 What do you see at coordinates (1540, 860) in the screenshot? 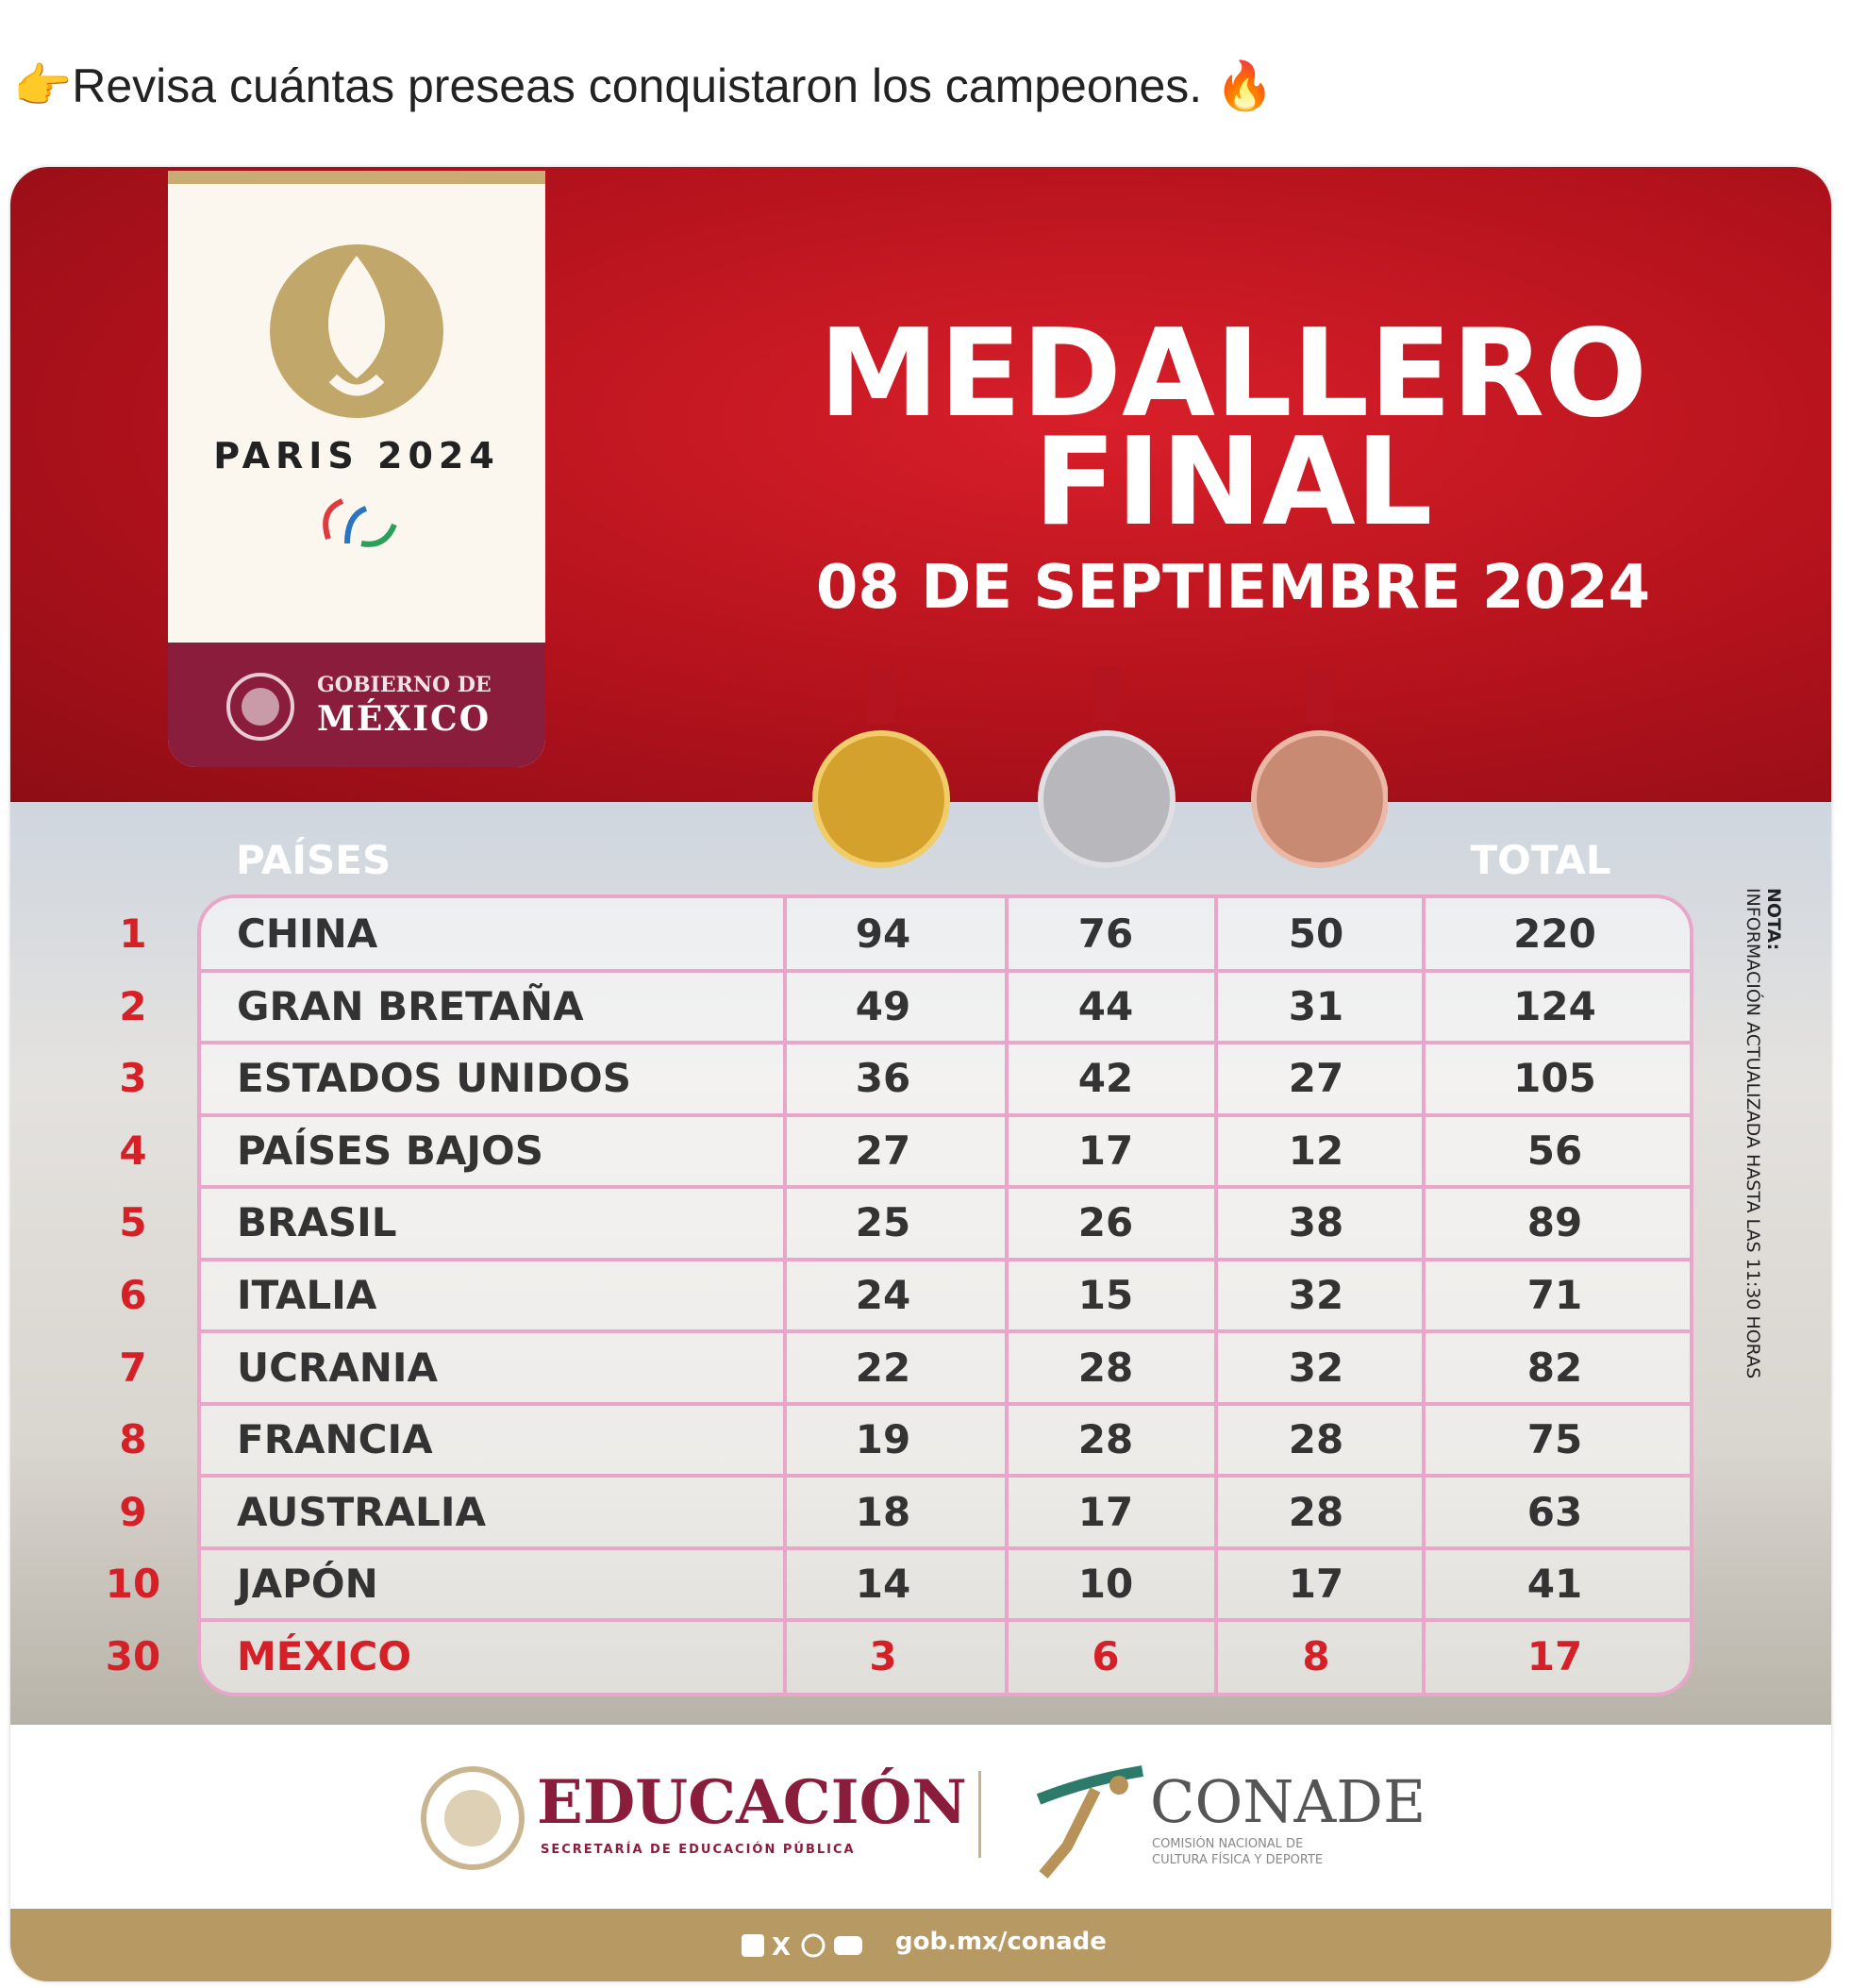
I see `header-total: TOTAL` at bounding box center [1540, 860].